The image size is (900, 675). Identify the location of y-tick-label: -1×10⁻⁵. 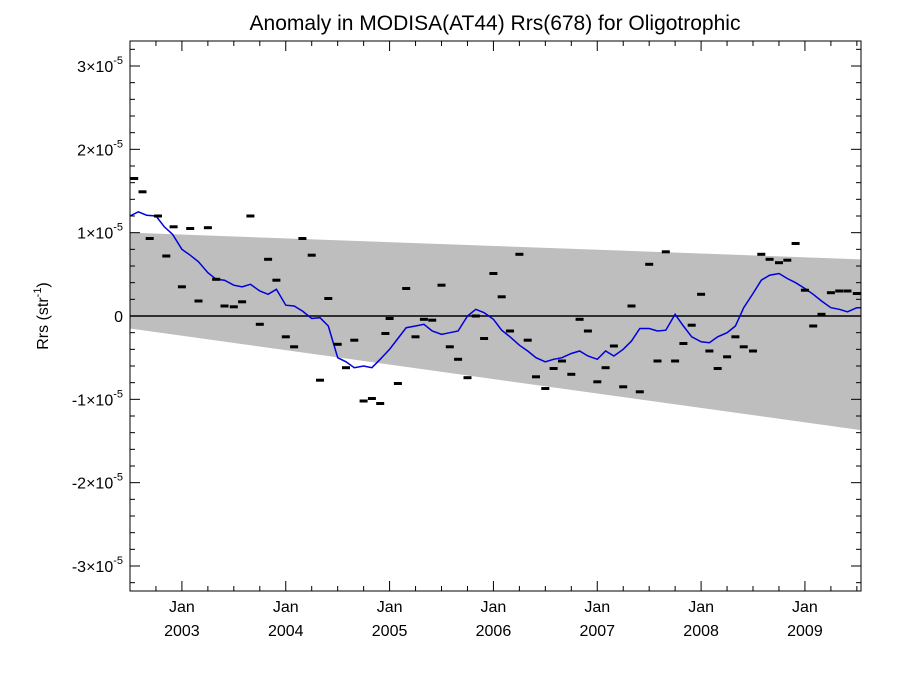
(97, 398).